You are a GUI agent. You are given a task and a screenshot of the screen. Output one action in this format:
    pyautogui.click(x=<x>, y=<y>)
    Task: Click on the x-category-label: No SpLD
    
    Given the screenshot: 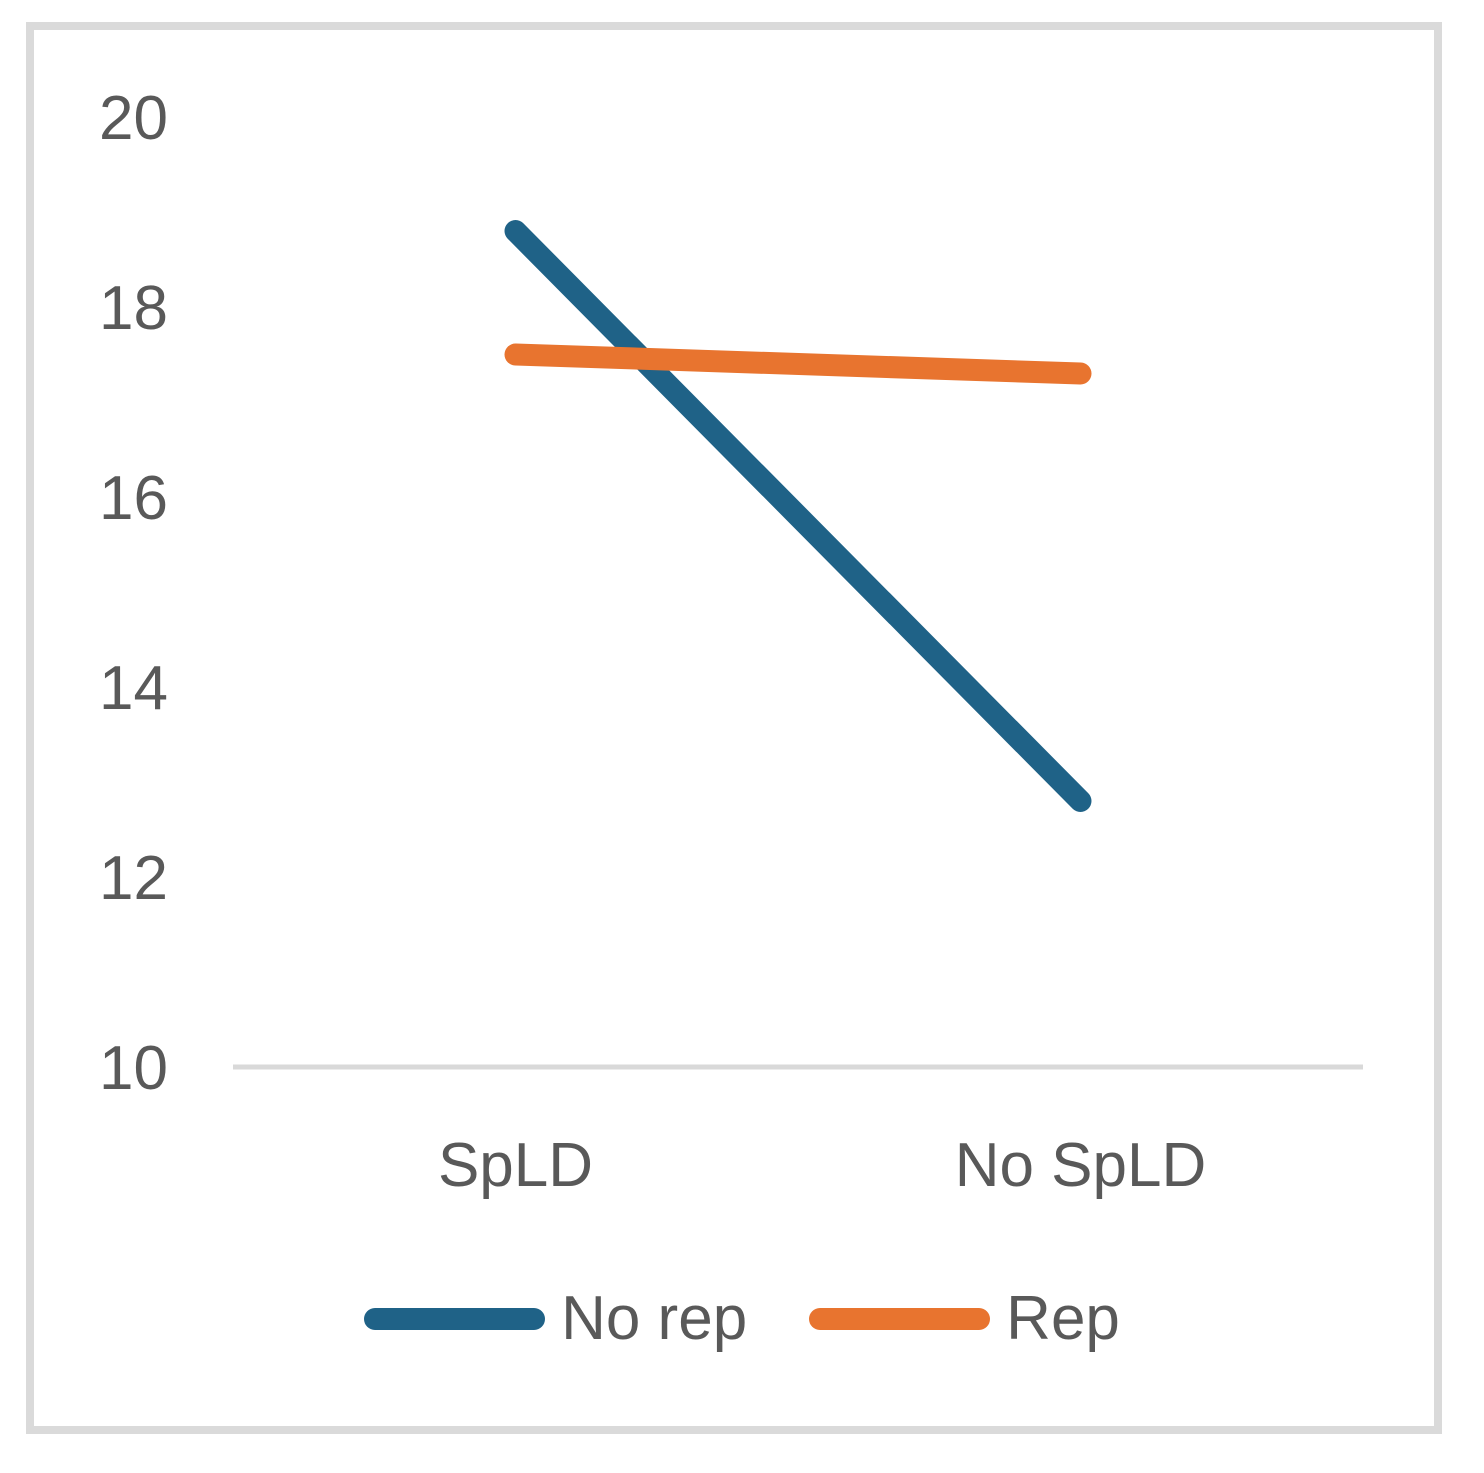 What is the action you would take?
    pyautogui.click(x=1081, y=1165)
    